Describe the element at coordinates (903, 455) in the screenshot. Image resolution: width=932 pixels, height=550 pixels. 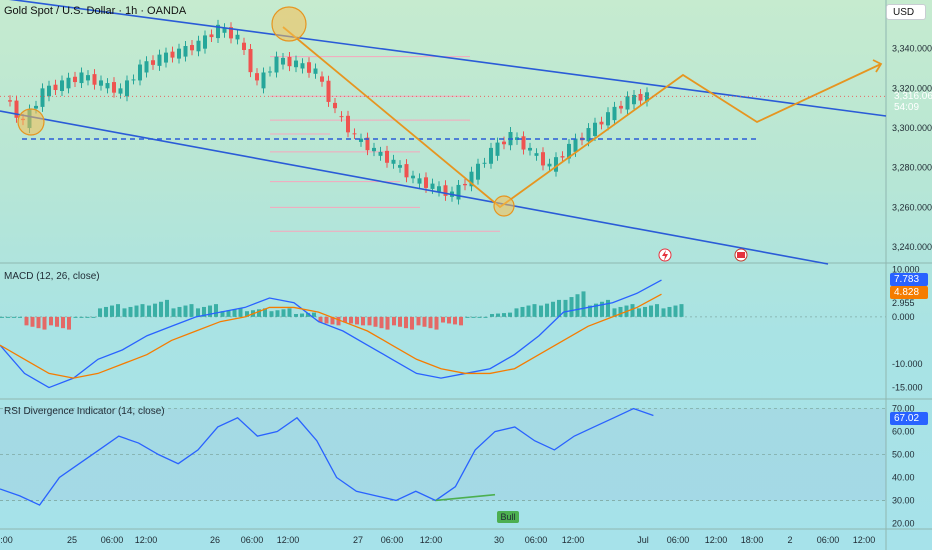
I see `rsi-axis-label: 50.00` at that location.